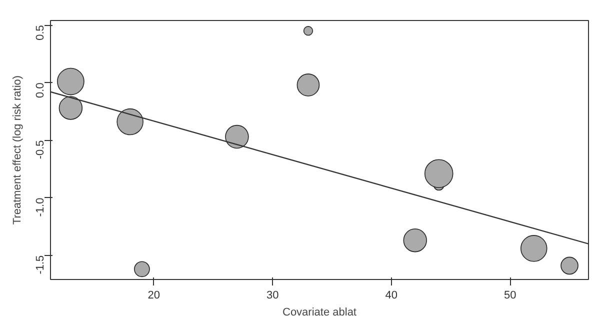  I want to click on y-tick-label: 0.0, so click(40, 90).